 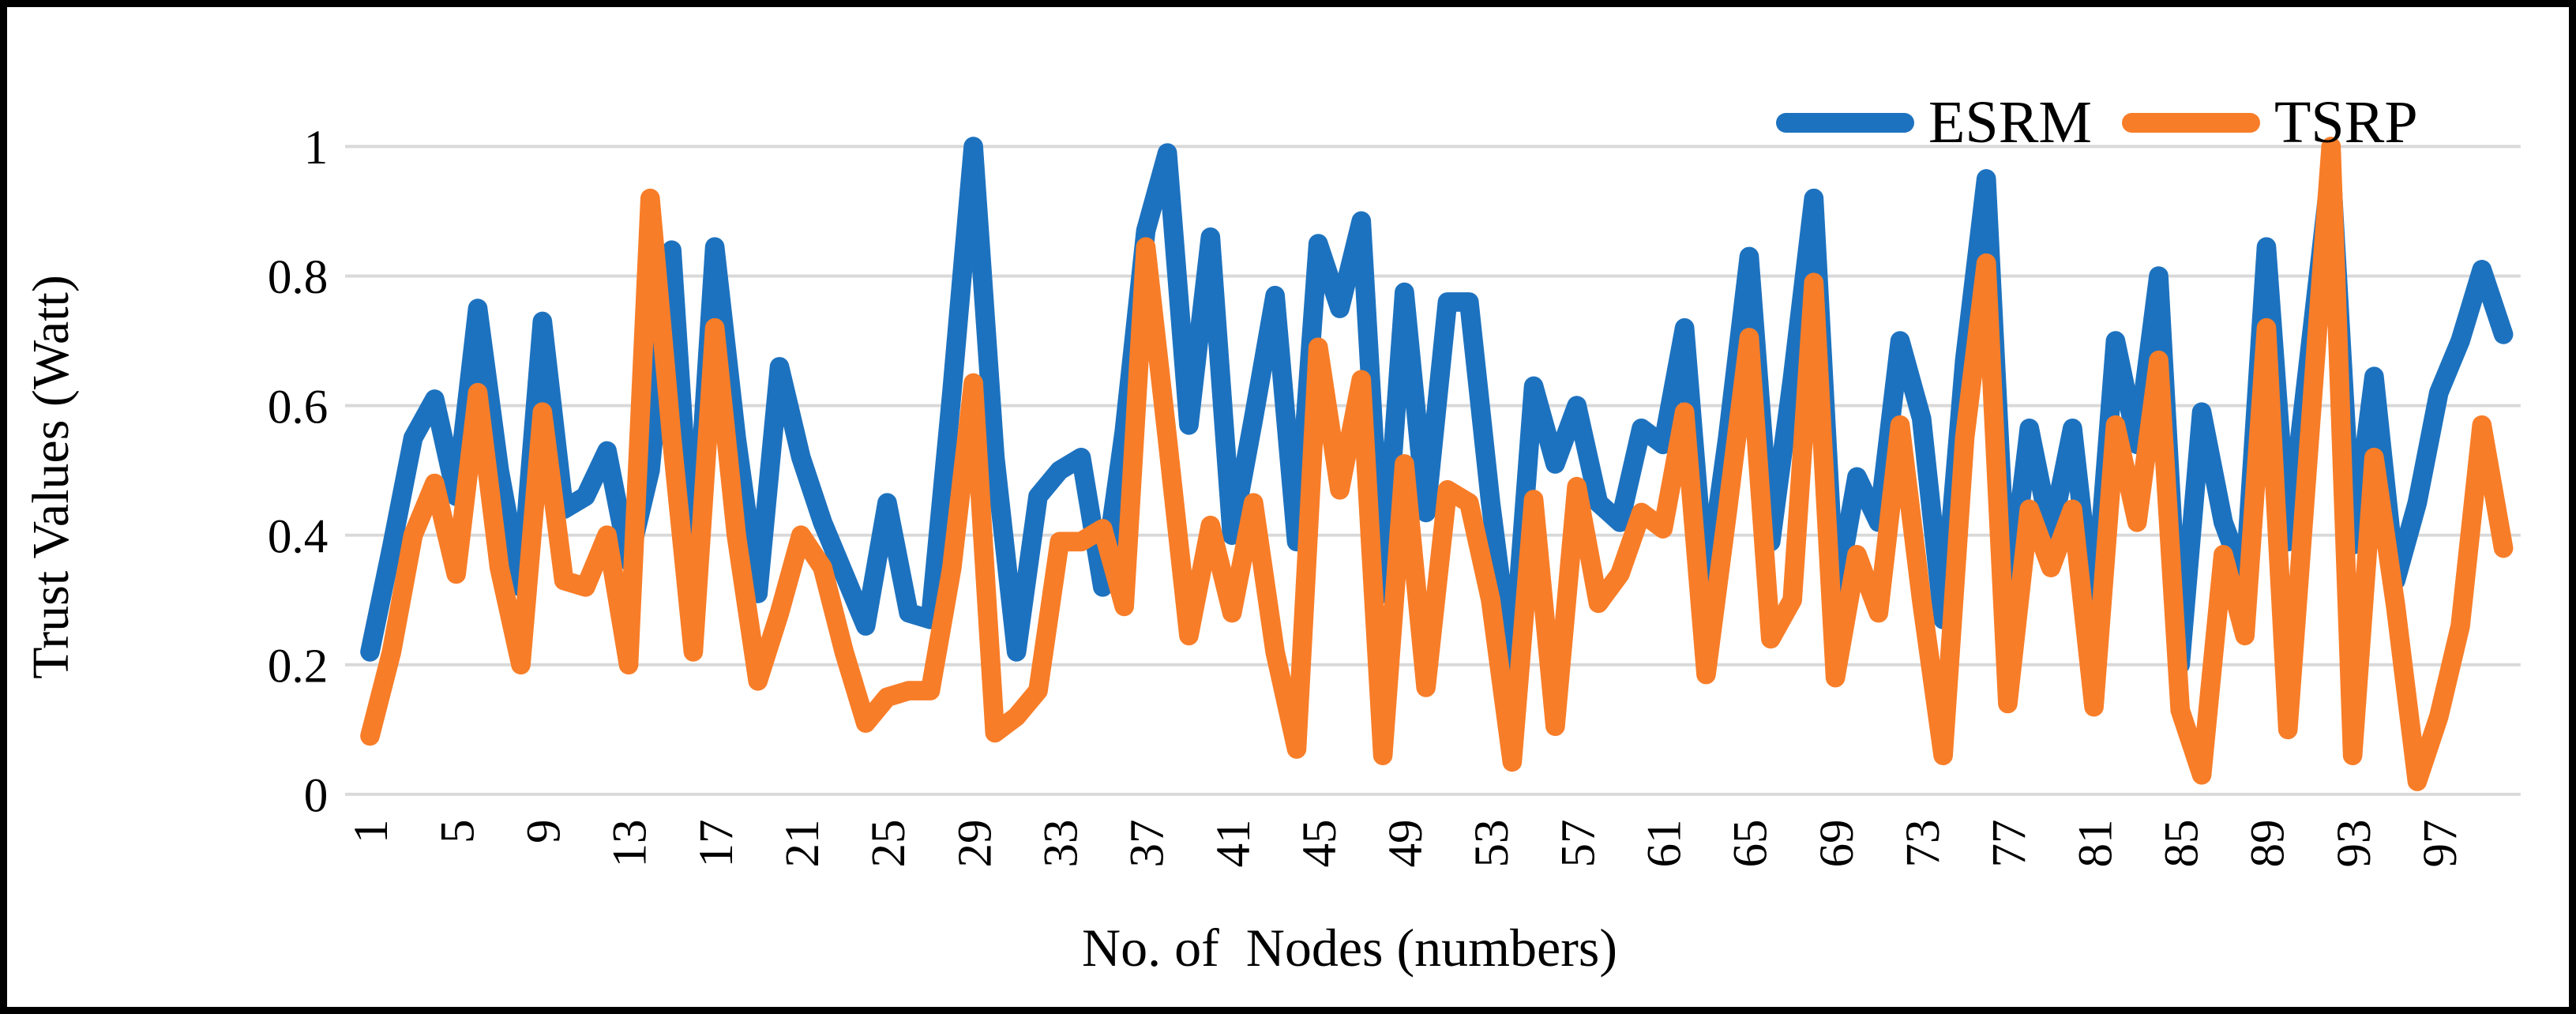 I want to click on x-tick-label: 53, so click(x=1492, y=843).